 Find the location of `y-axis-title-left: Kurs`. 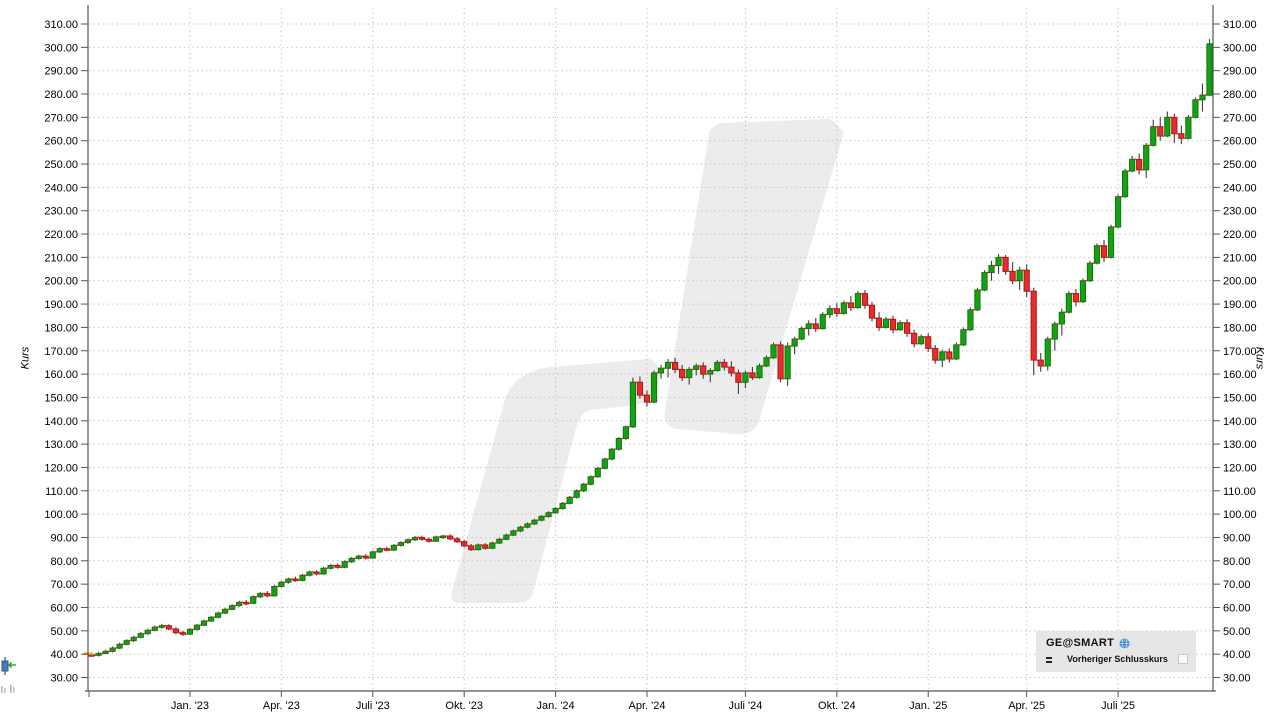

y-axis-title-left: Kurs is located at coordinates (25, 358).